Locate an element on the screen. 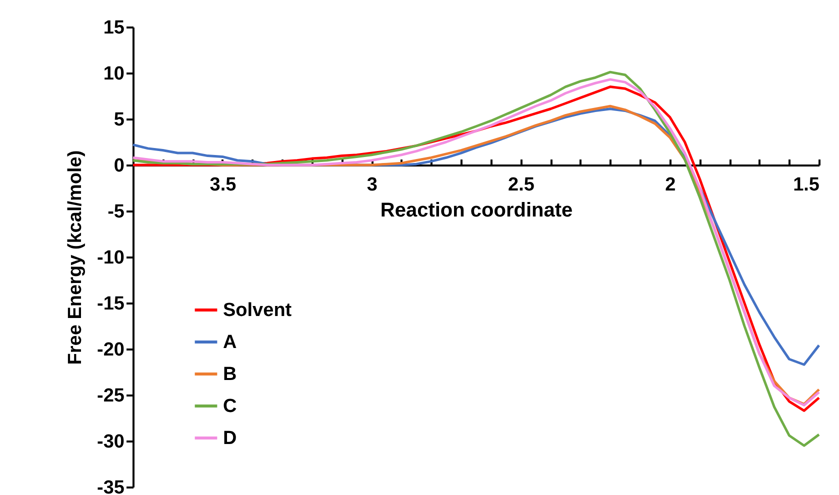  y-tick-label: -20 is located at coordinates (110, 350).